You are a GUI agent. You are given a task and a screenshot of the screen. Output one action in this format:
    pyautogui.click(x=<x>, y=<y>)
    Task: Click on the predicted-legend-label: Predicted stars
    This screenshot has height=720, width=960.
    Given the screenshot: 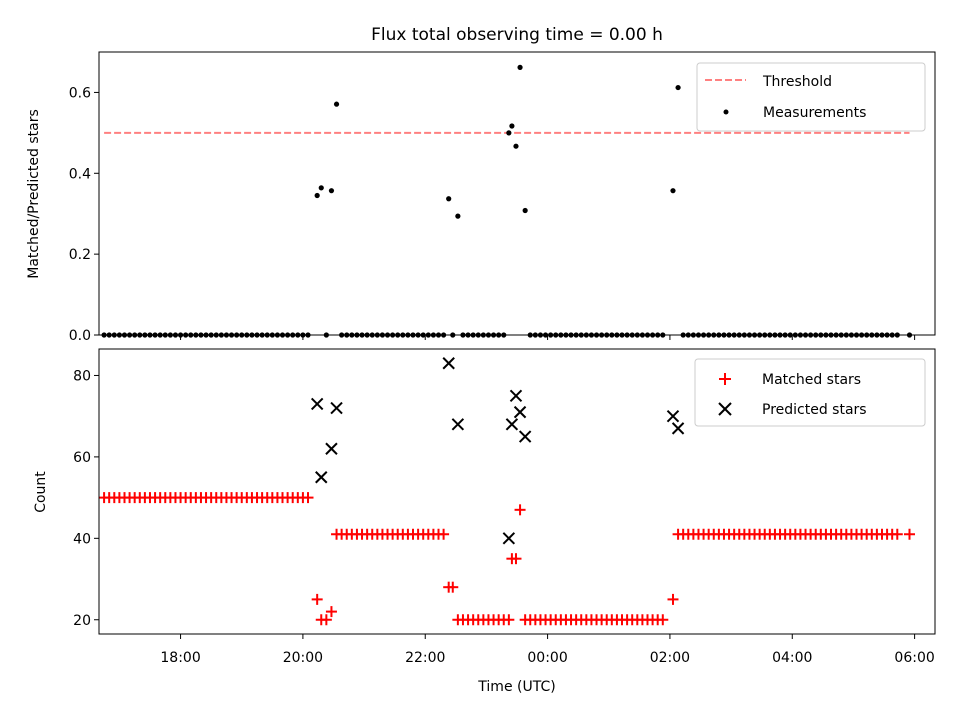 What is the action you would take?
    pyautogui.click(x=814, y=410)
    